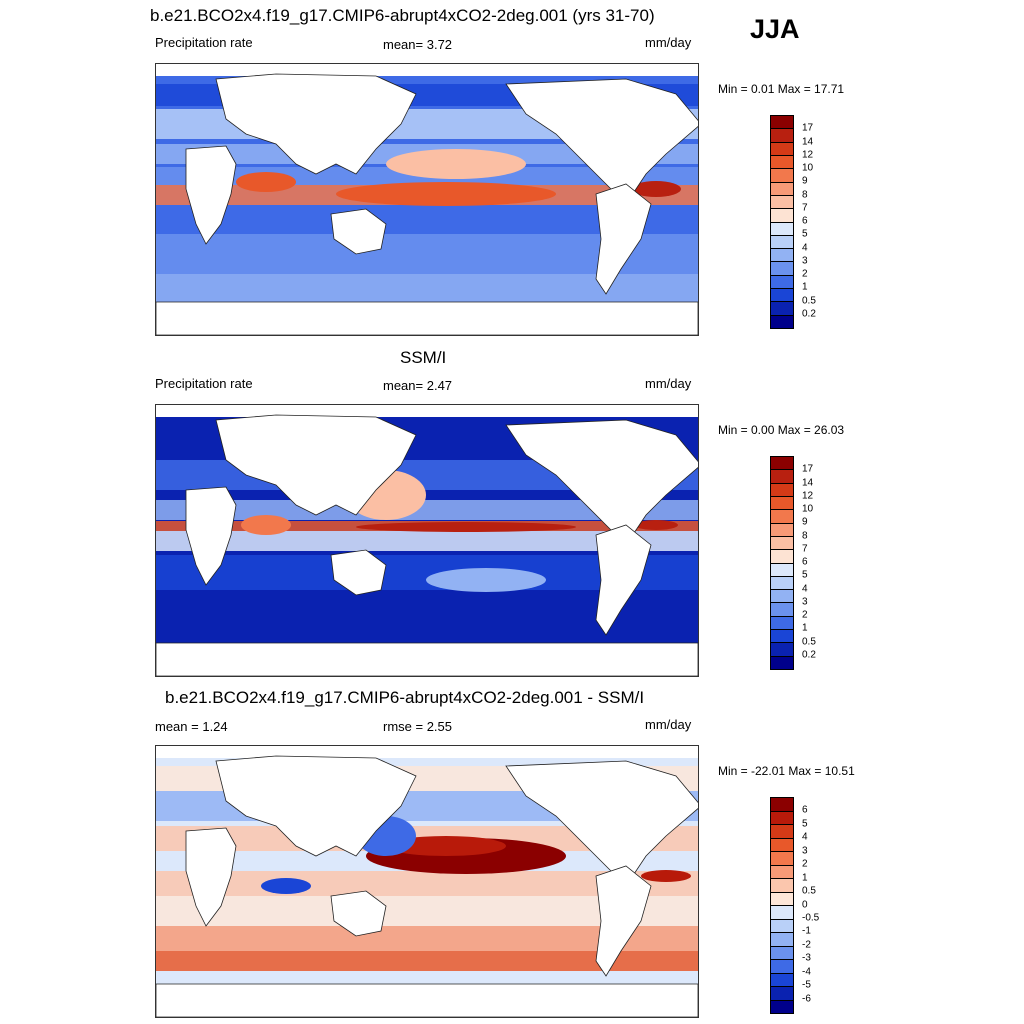  What do you see at coordinates (427, 881) in the screenshot?
I see `panel3-map` at bounding box center [427, 881].